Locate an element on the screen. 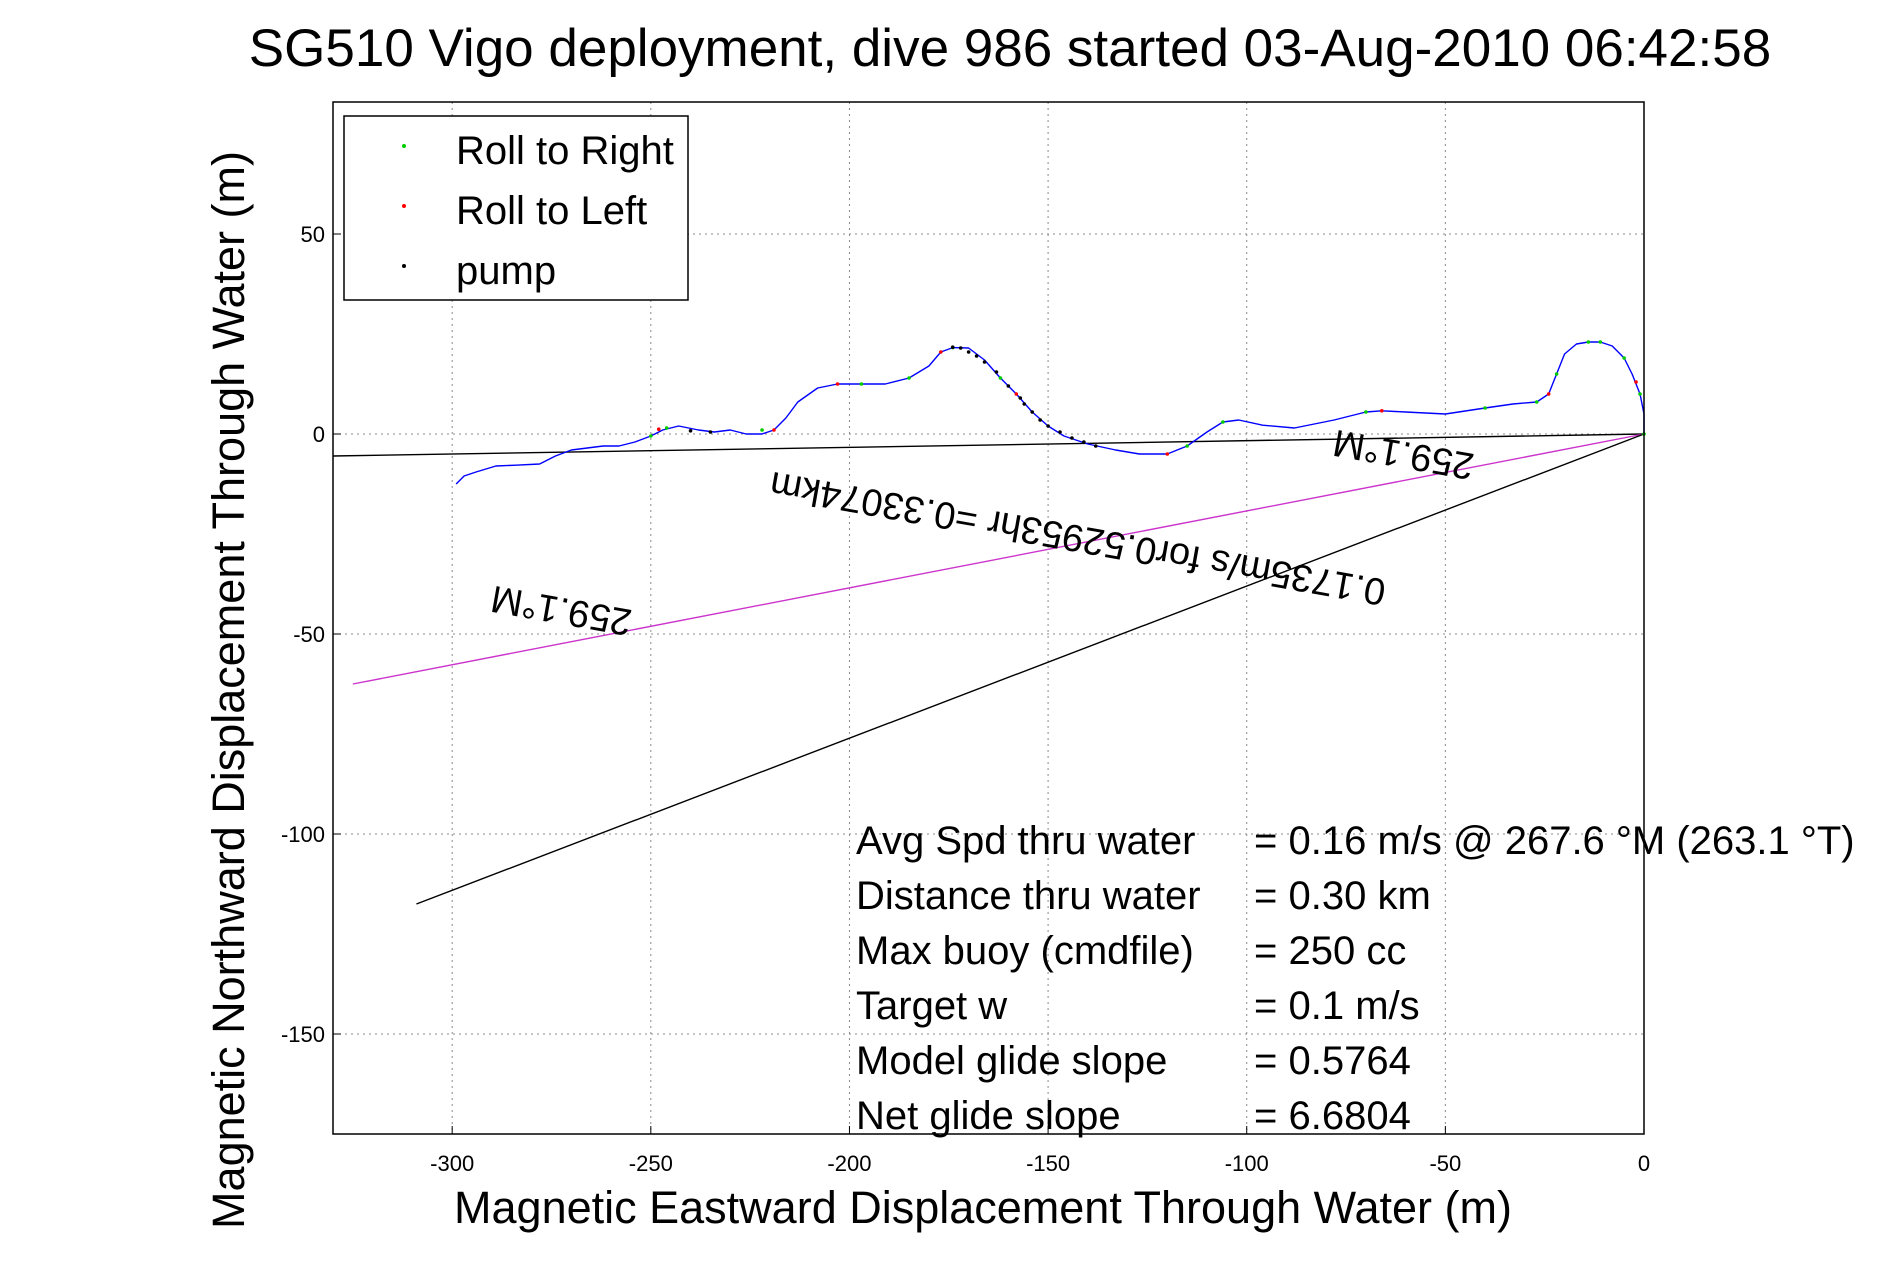  stat-label: Target w is located at coordinates (931, 1006).